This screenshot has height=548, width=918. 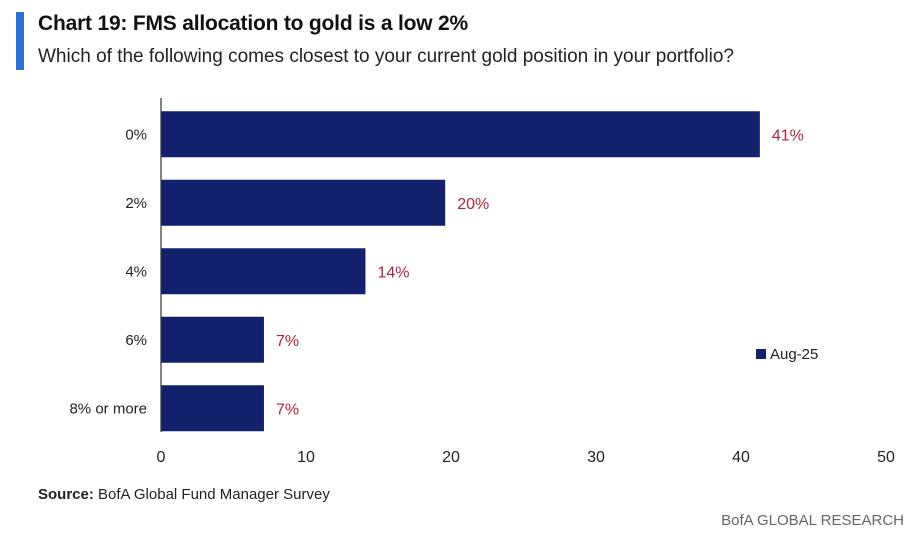 What do you see at coordinates (761, 354) in the screenshot?
I see `legend-swatch` at bounding box center [761, 354].